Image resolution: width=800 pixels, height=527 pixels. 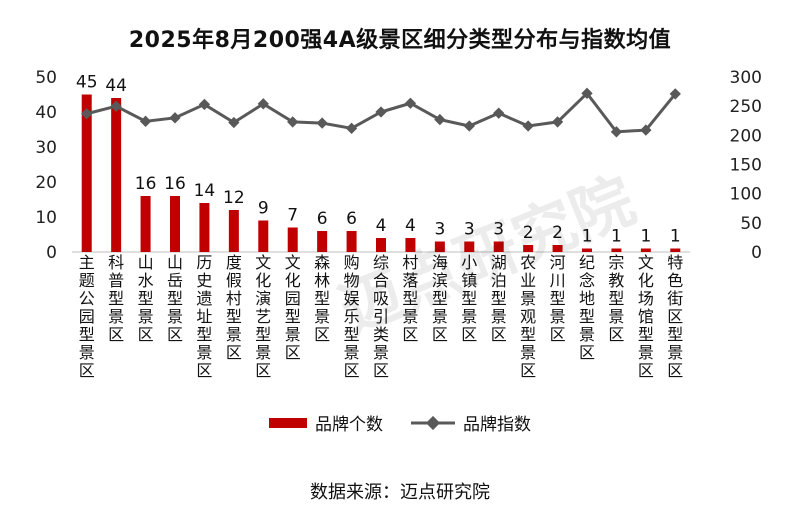 What do you see at coordinates (497, 425) in the screenshot?
I see `legend-label-index: 品牌指数` at bounding box center [497, 425].